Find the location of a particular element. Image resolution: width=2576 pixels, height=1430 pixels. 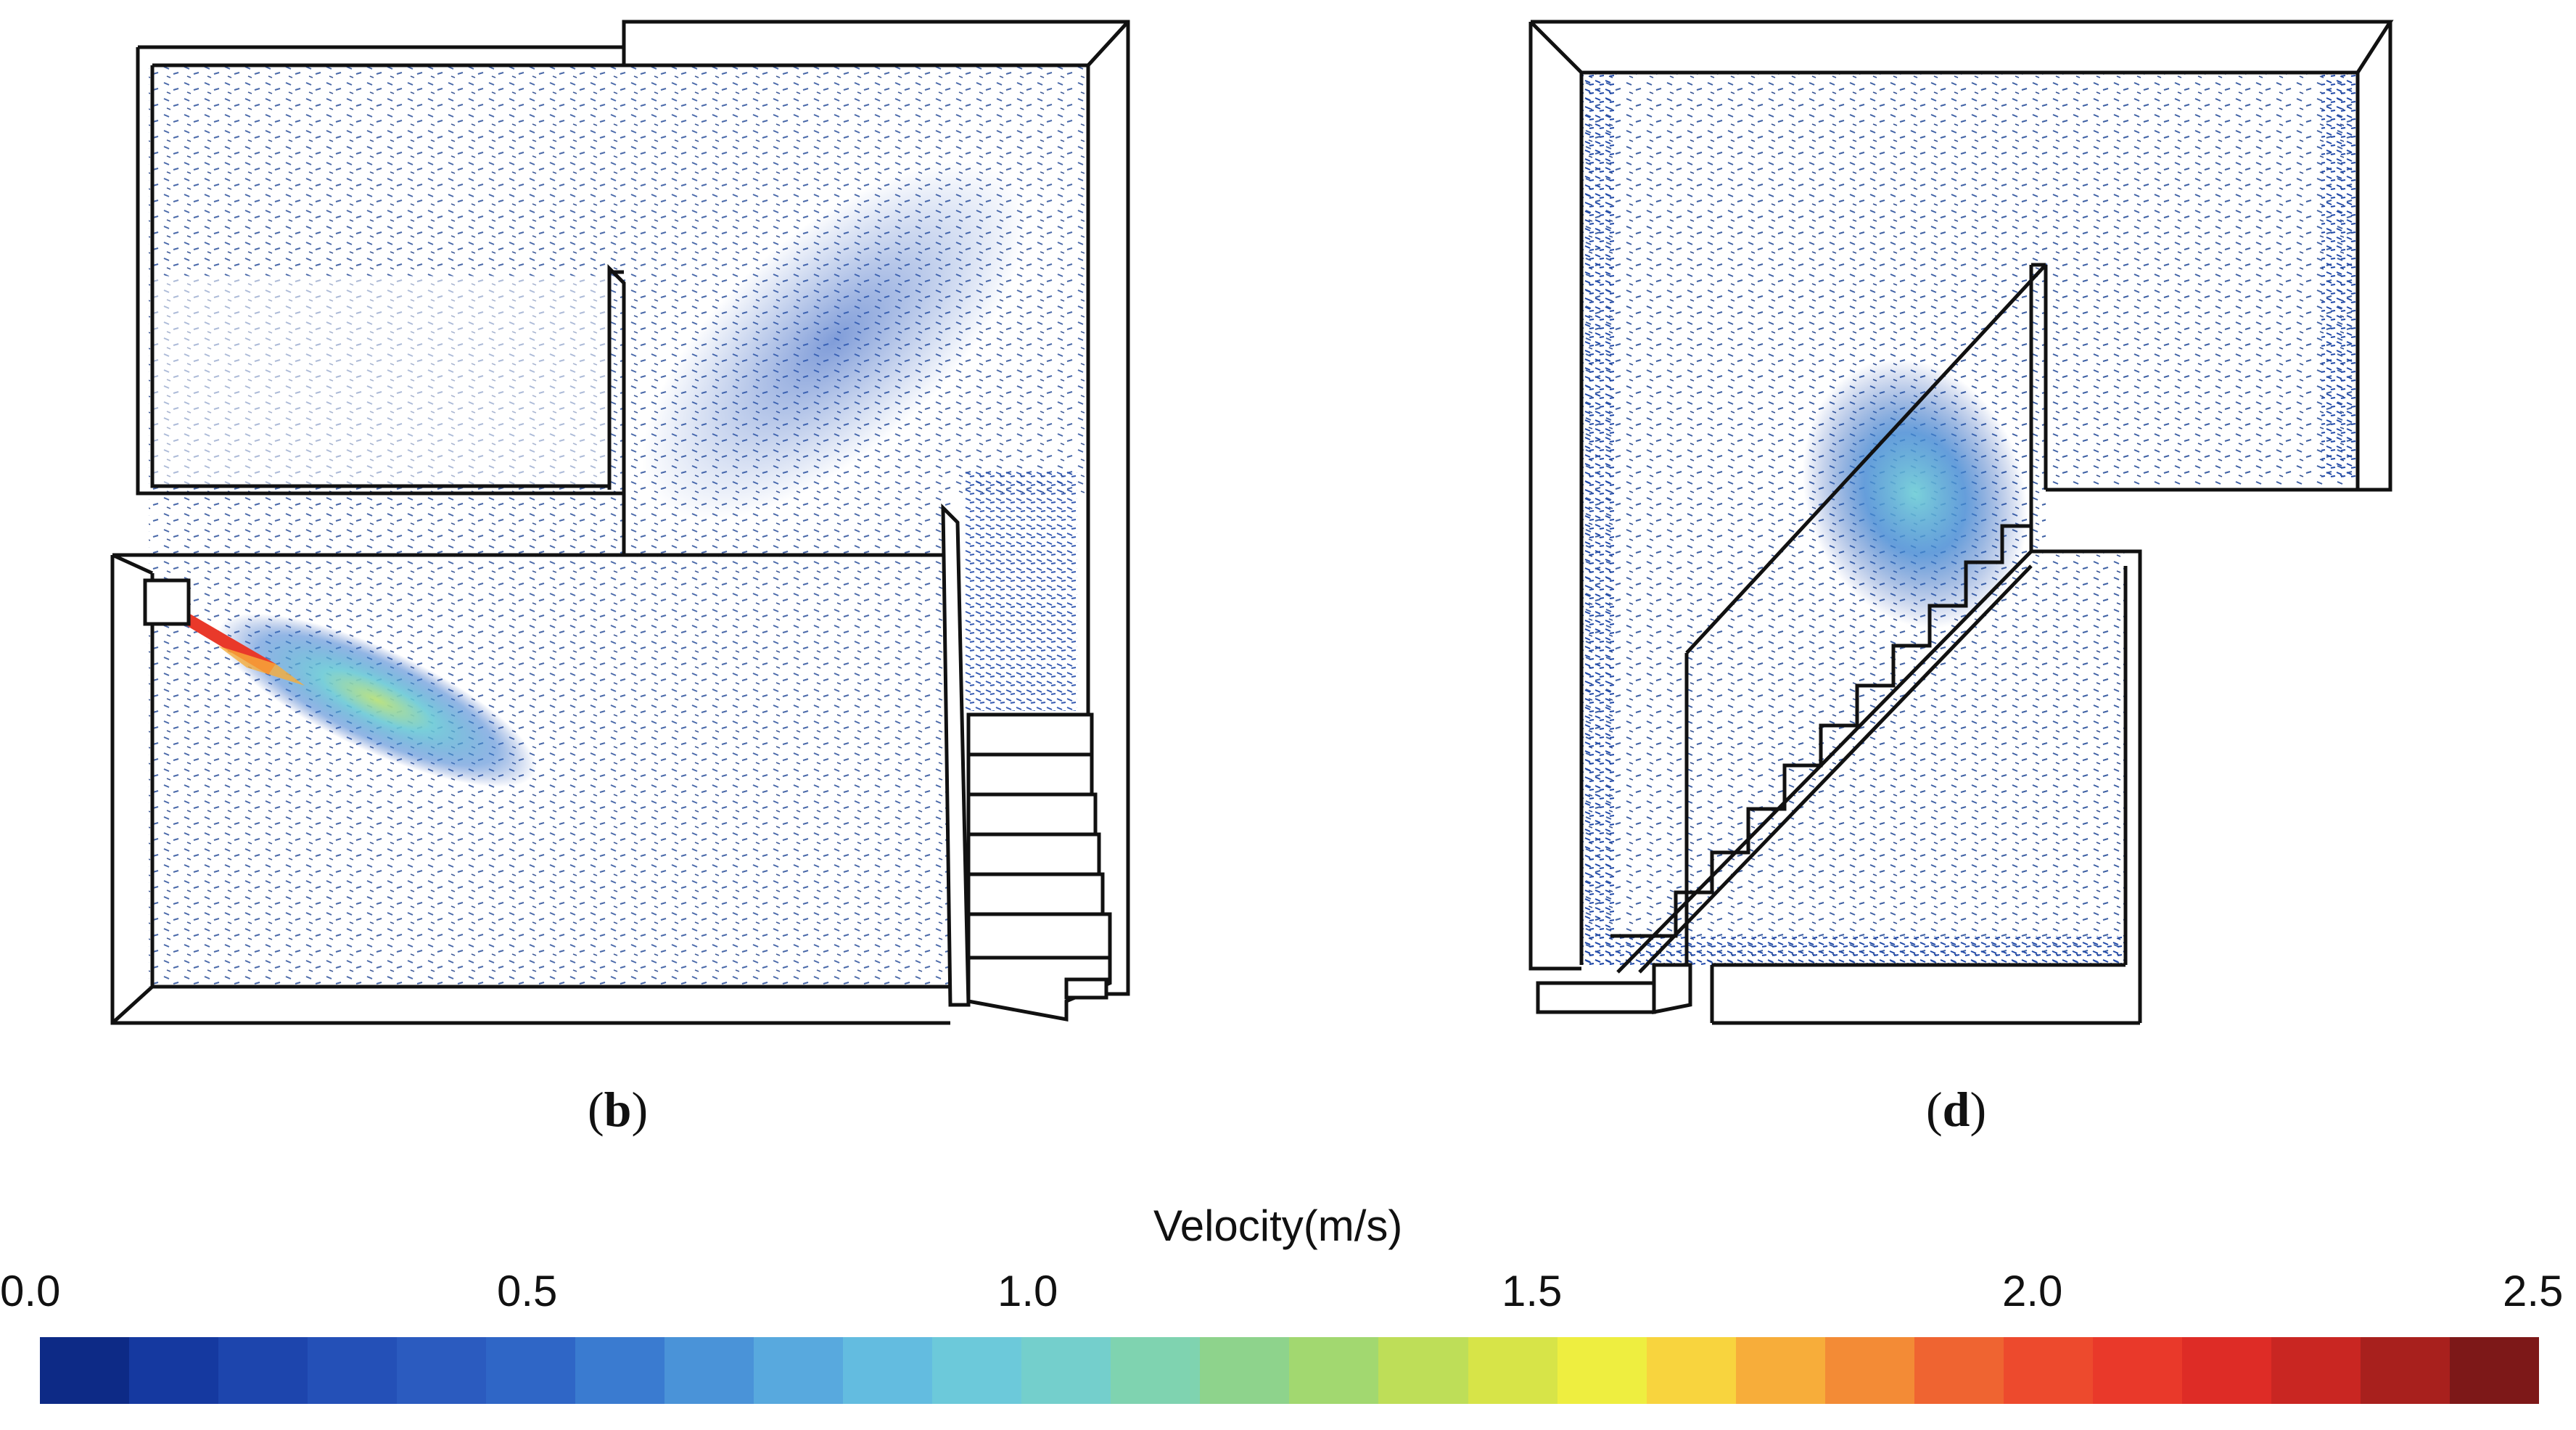

panel-b-label: (b) is located at coordinates (618, 1109).